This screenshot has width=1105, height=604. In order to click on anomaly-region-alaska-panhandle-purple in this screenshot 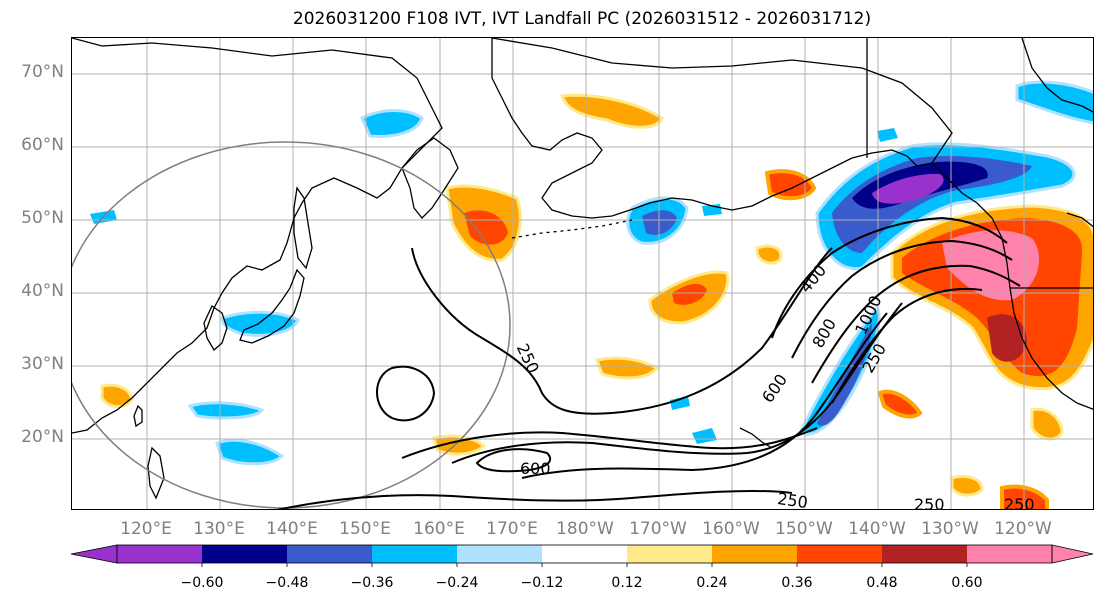, I will do `click(908, 188)`.